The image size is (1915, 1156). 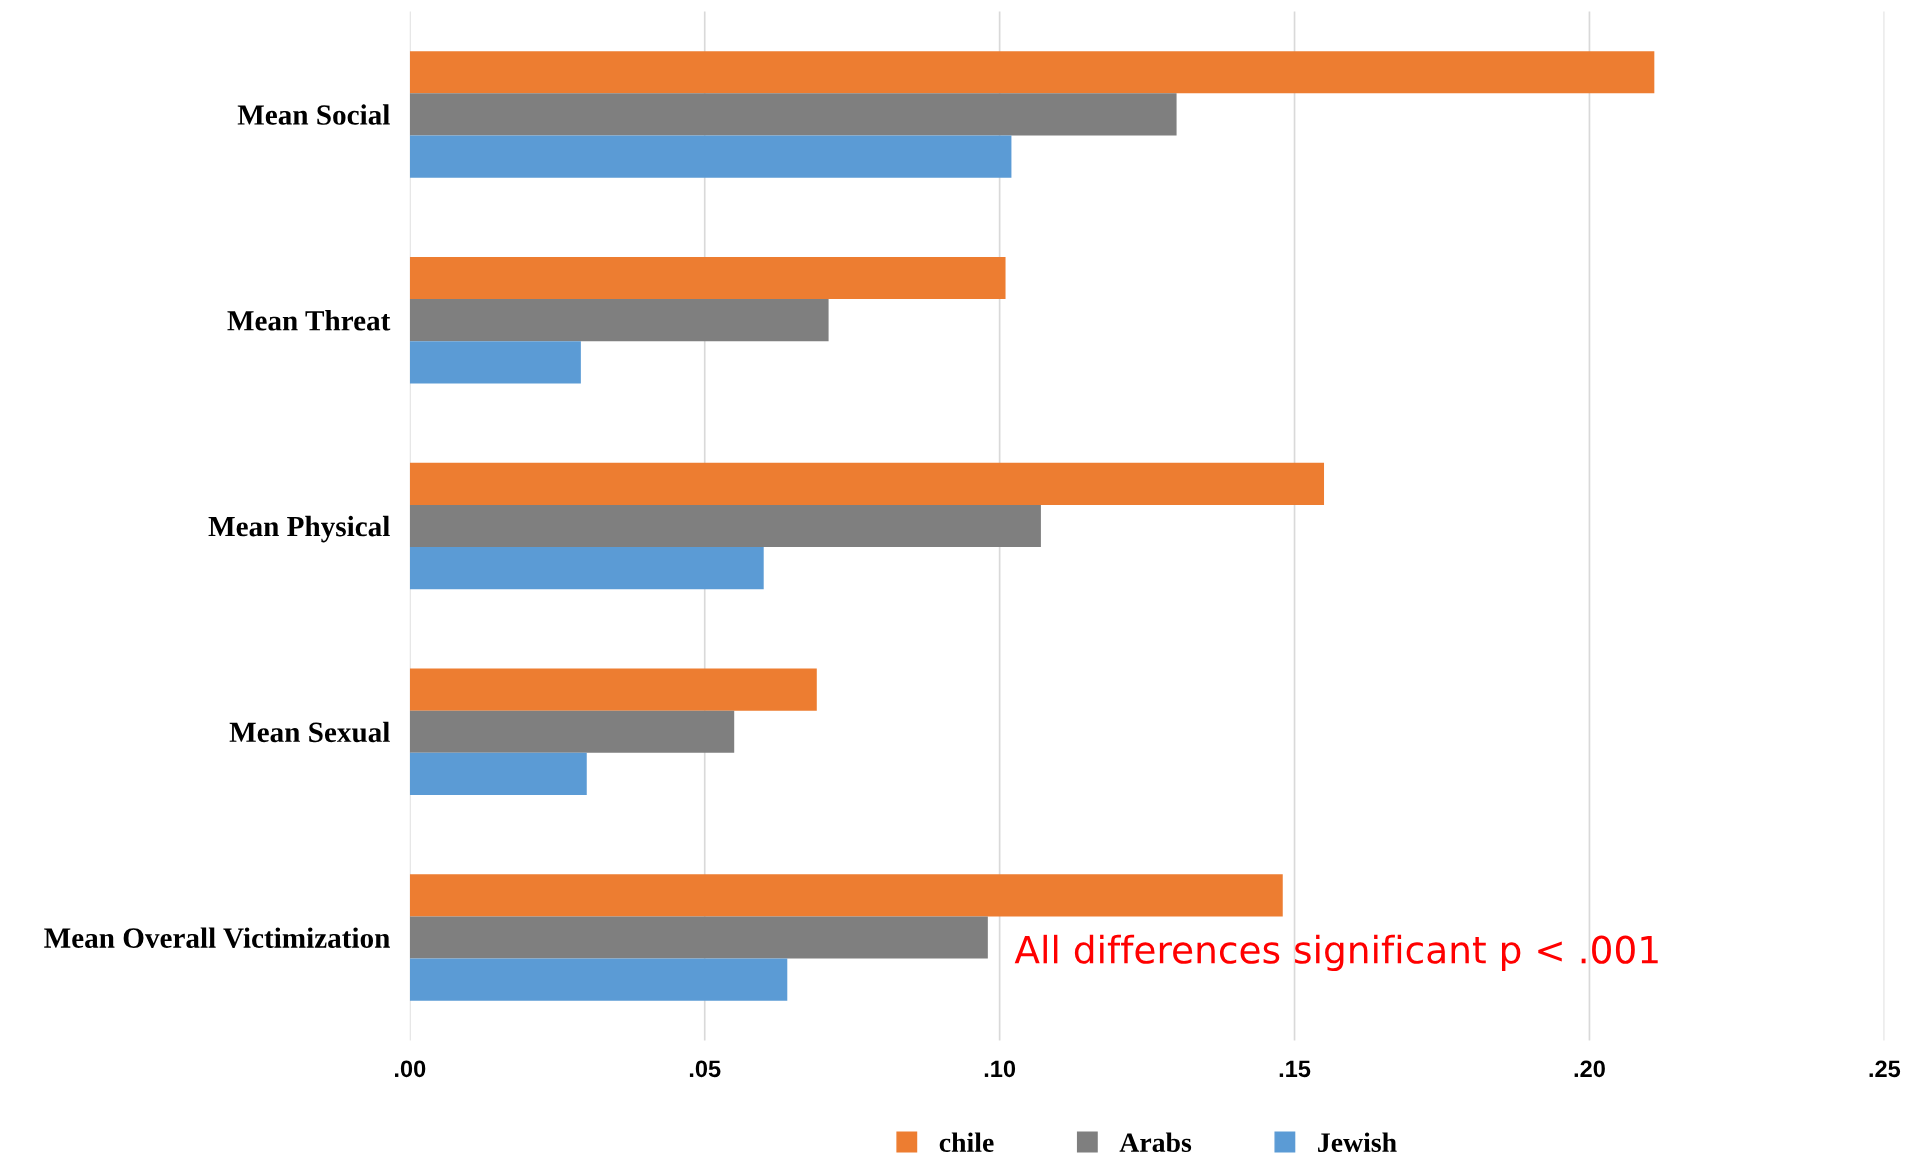 I want to click on y-tick-label: Mean Threat, so click(x=309, y=320).